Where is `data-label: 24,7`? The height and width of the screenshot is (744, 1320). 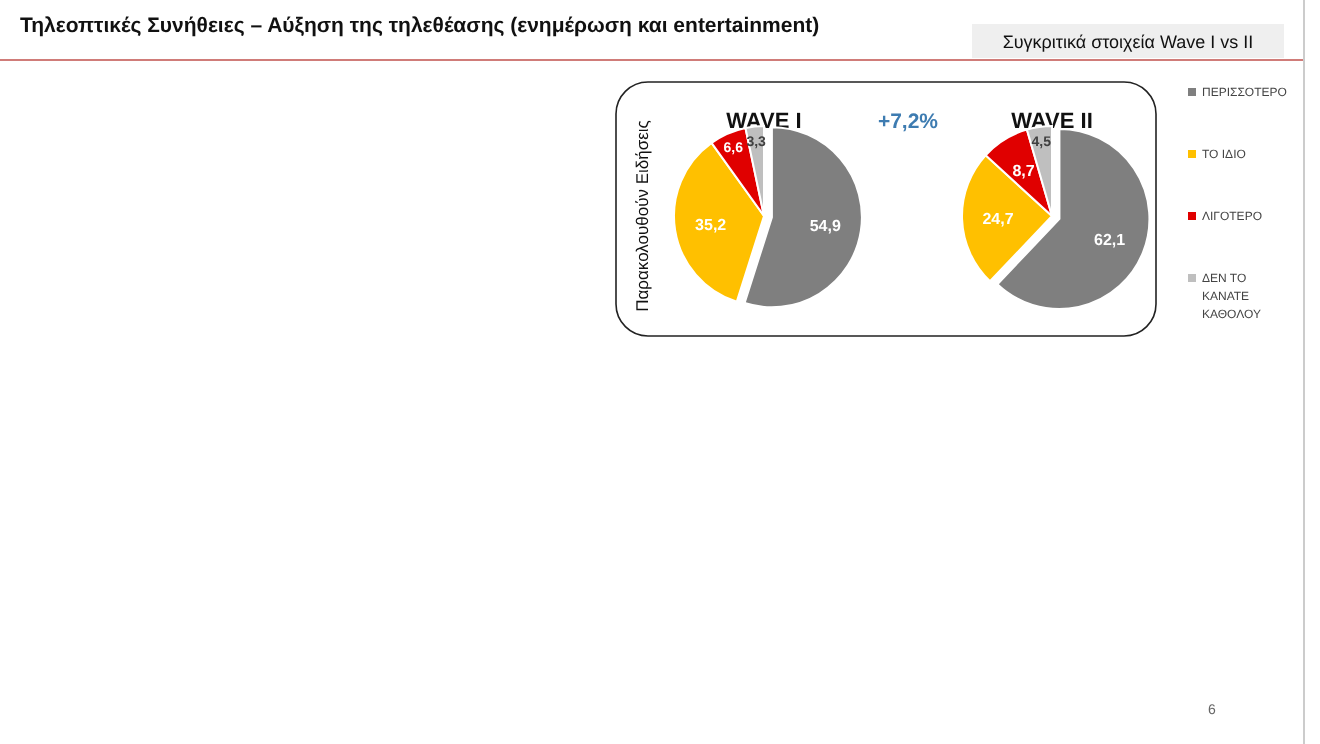 data-label: 24,7 is located at coordinates (998, 218).